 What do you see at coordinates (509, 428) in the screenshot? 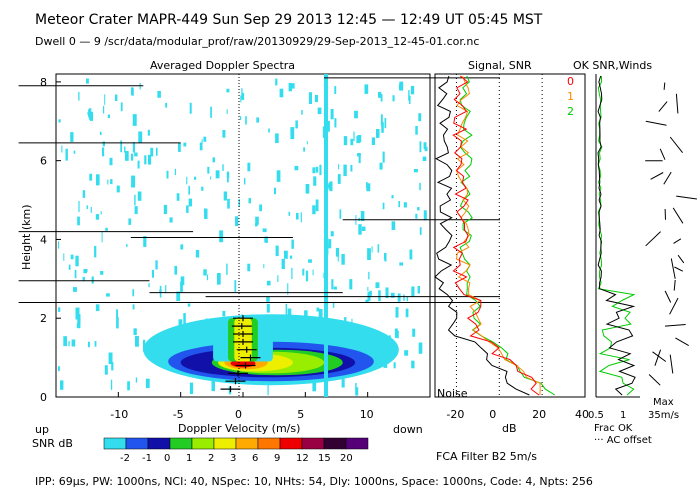
I see `snr-xlabel: dB` at bounding box center [509, 428].